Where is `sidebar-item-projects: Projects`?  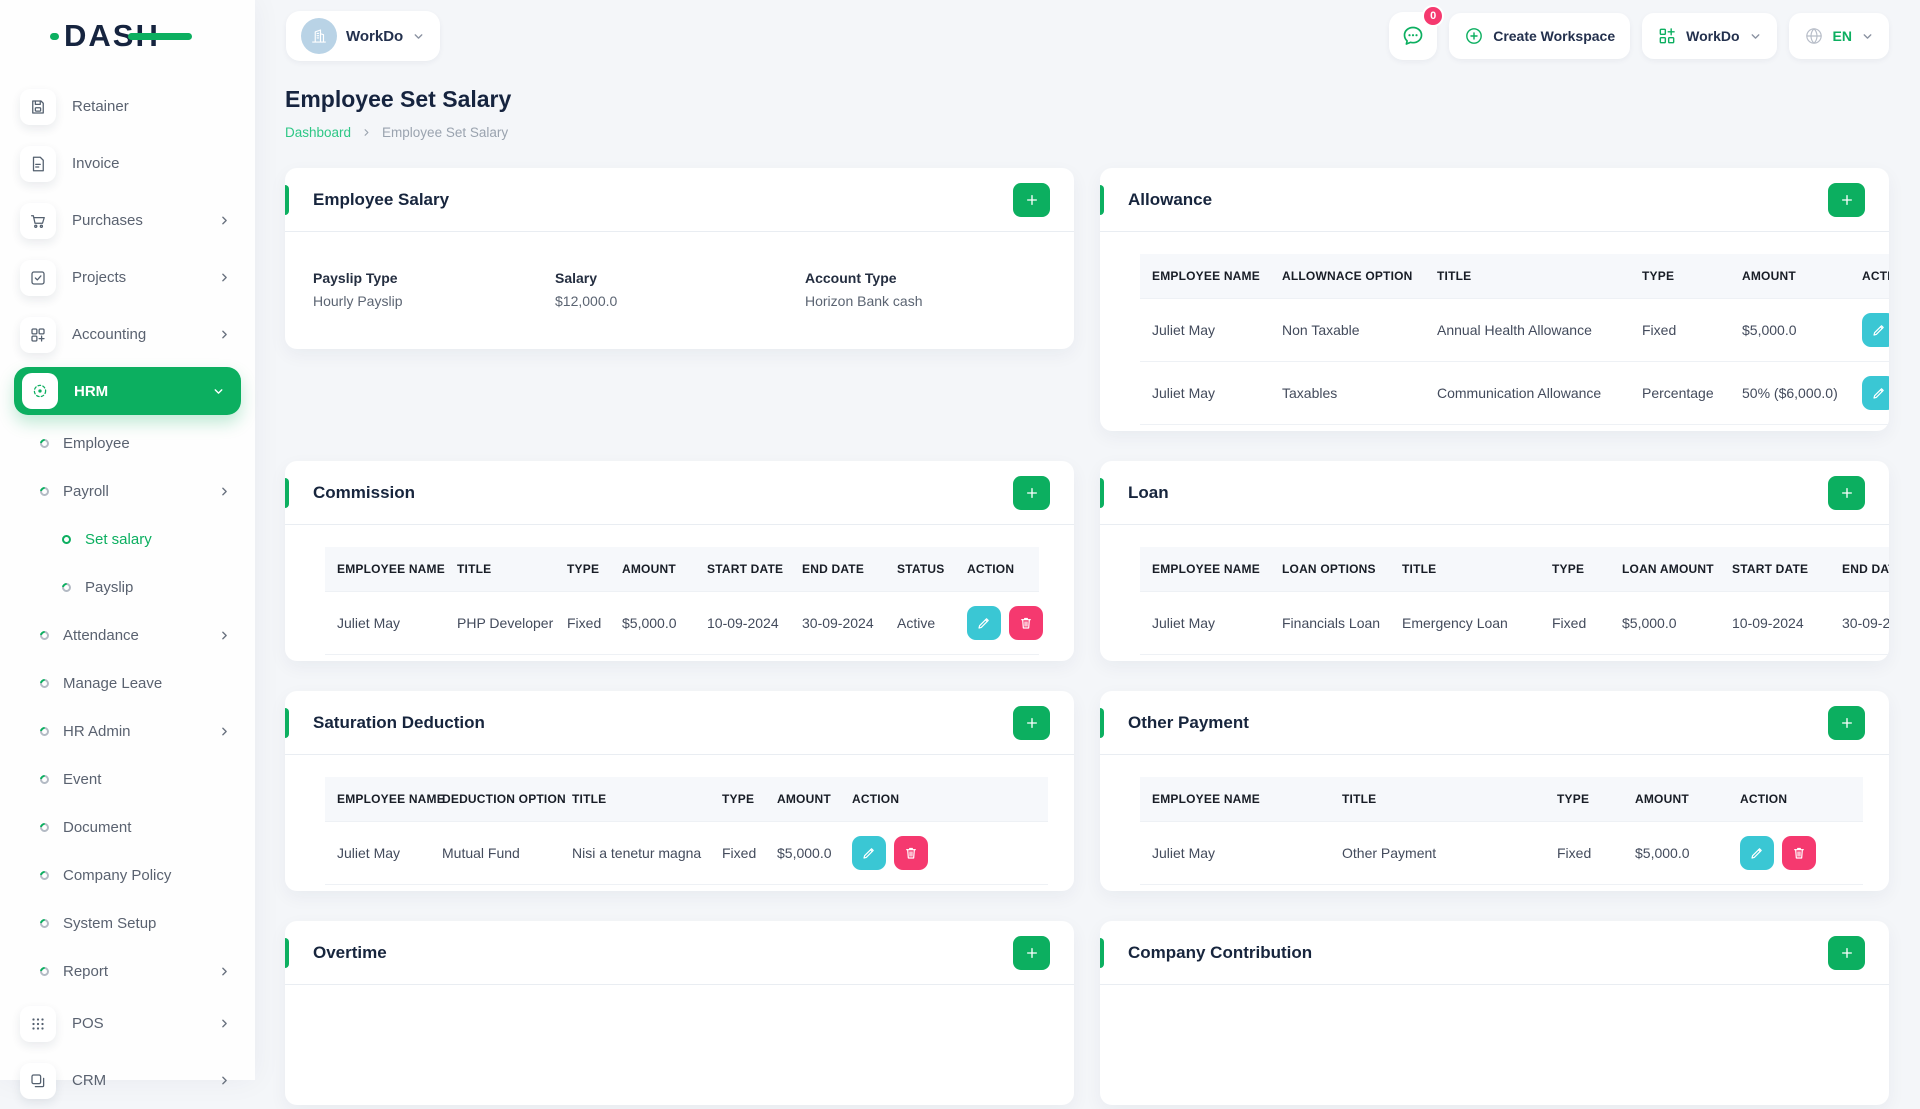
sidebar-item-projects: Projects is located at coordinates (127, 277).